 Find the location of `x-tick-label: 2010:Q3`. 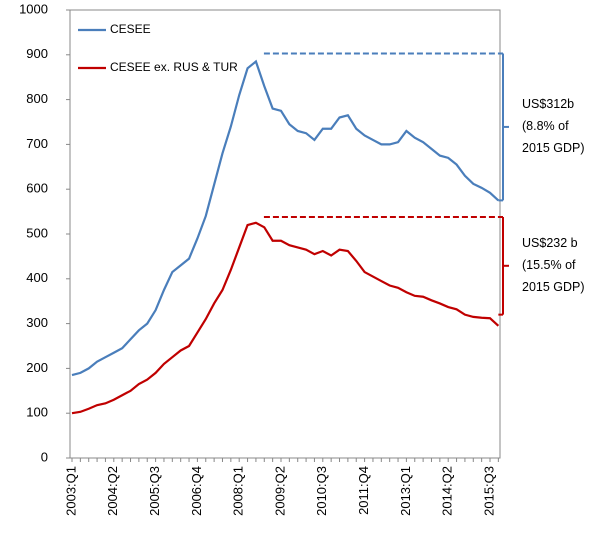

x-tick-label: 2010:Q3 is located at coordinates (321, 491).